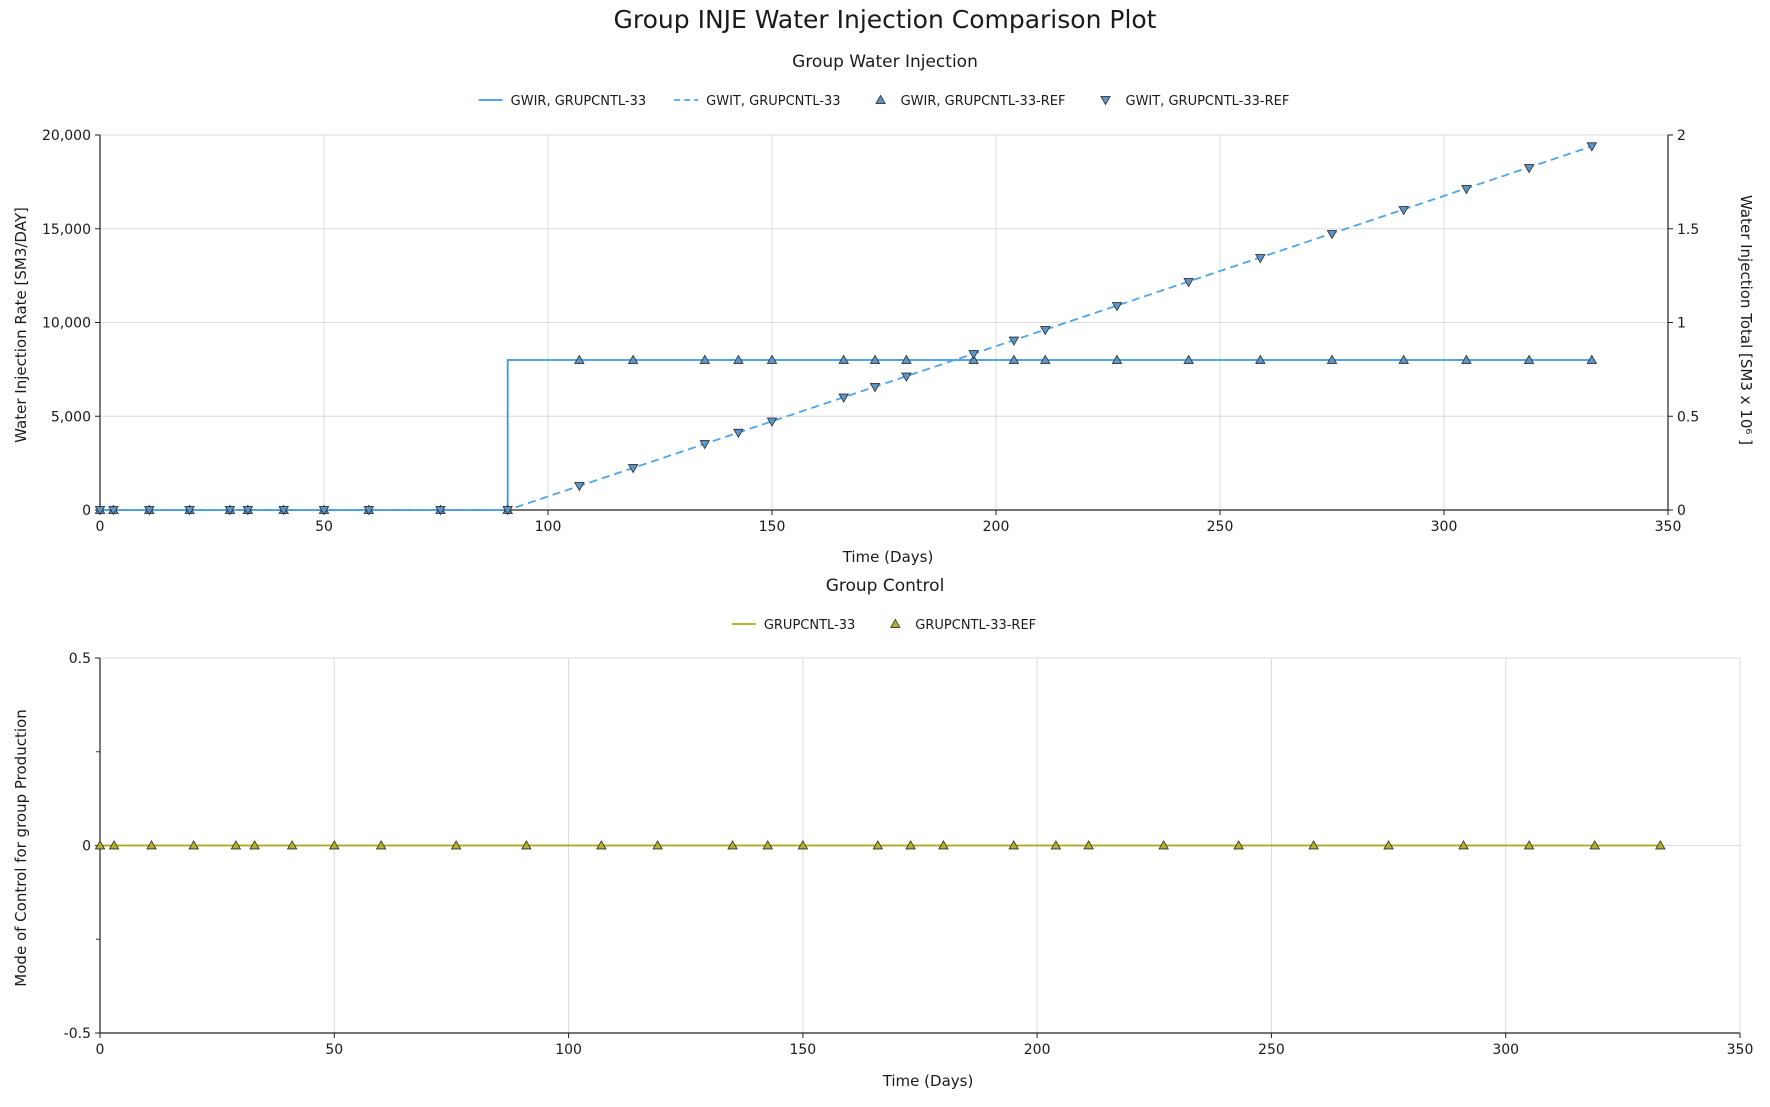 This screenshot has height=1107, width=1770. Describe the element at coordinates (324, 527) in the screenshot. I see `chart-1-x-tick-label: 50` at that location.